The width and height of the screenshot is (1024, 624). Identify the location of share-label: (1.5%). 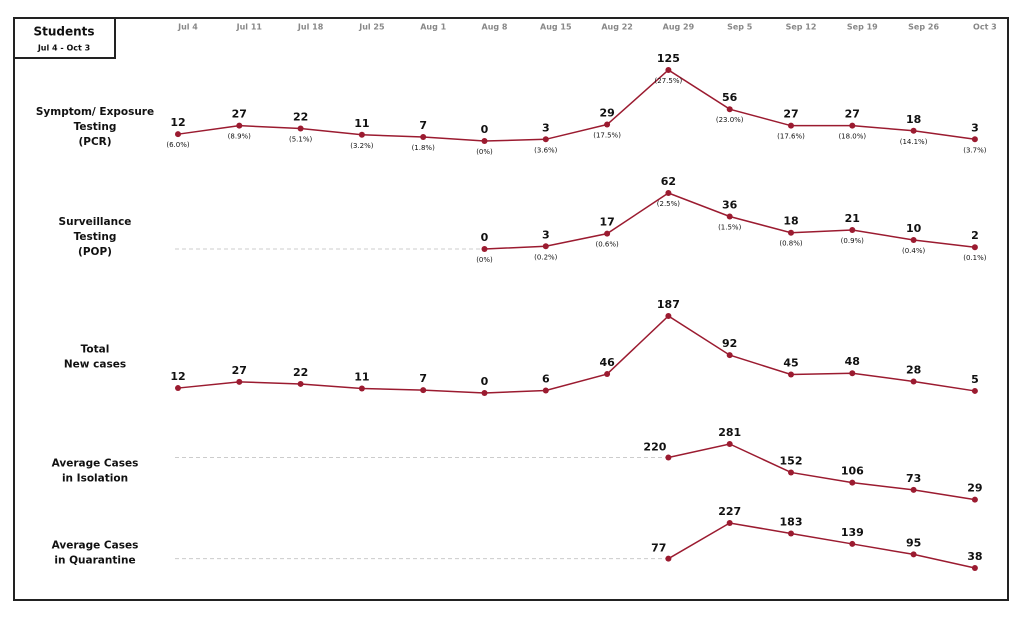
(730, 227).